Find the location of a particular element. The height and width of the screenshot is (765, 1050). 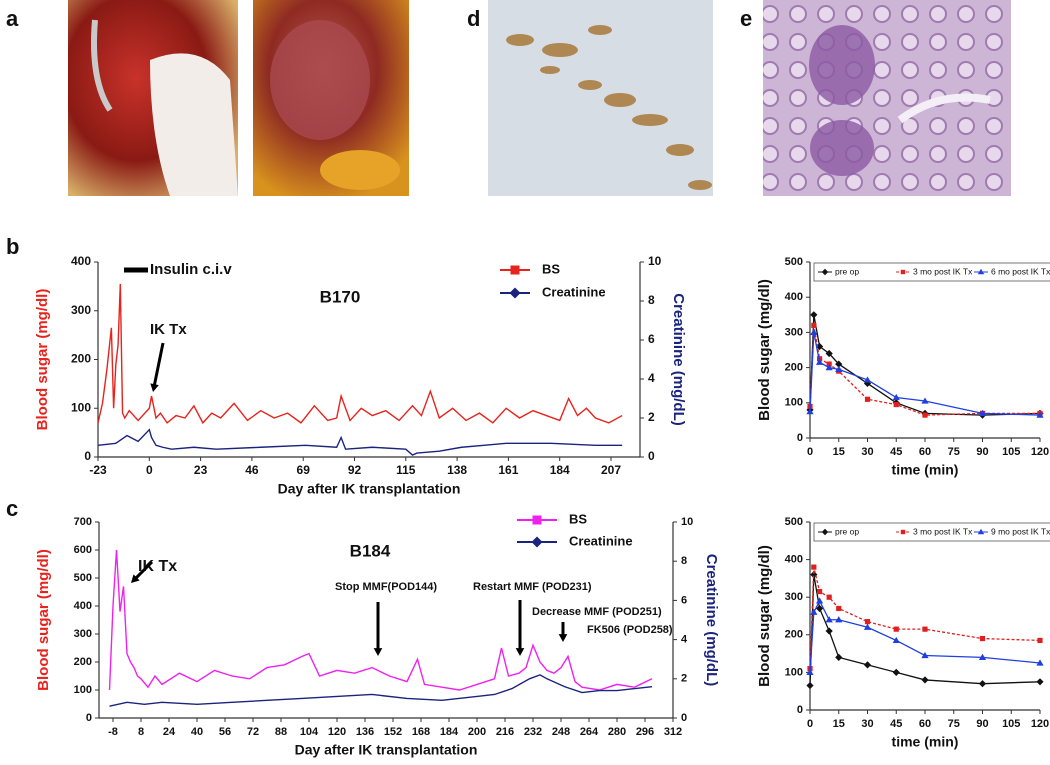

legend-label: pre op is located at coordinates (847, 531).